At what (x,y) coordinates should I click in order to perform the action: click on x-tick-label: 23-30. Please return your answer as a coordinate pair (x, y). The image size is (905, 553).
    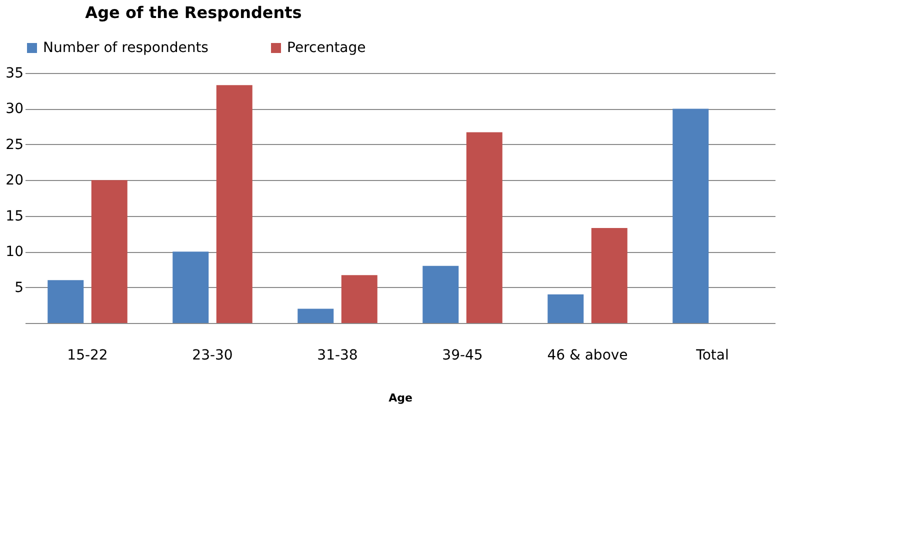
    Looking at the image, I should click on (212, 356).